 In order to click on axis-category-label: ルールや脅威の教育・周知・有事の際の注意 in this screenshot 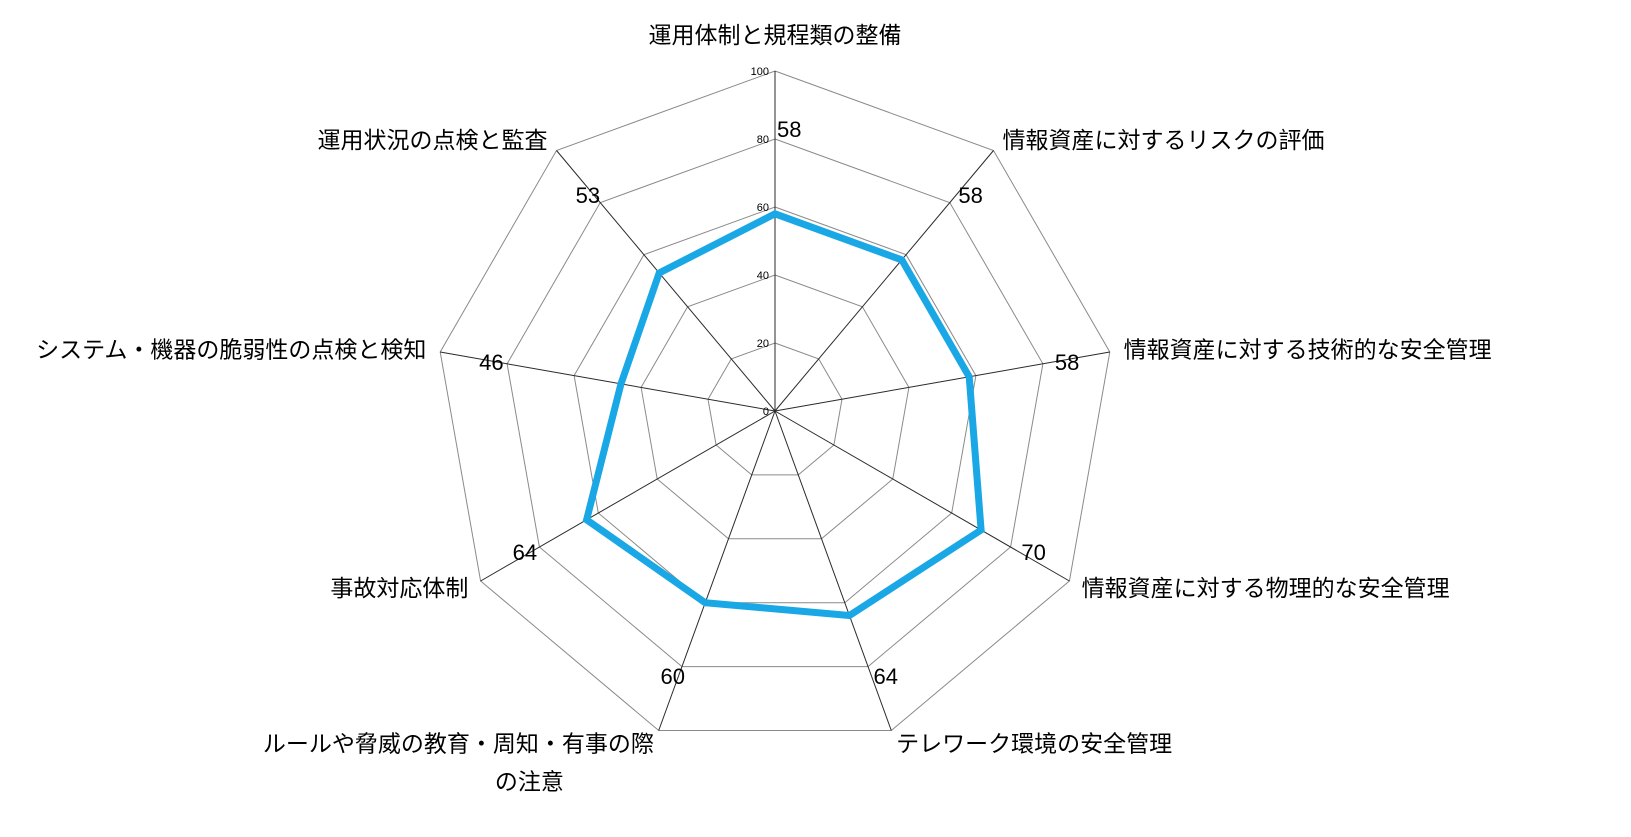, I will do `click(458, 764)`.